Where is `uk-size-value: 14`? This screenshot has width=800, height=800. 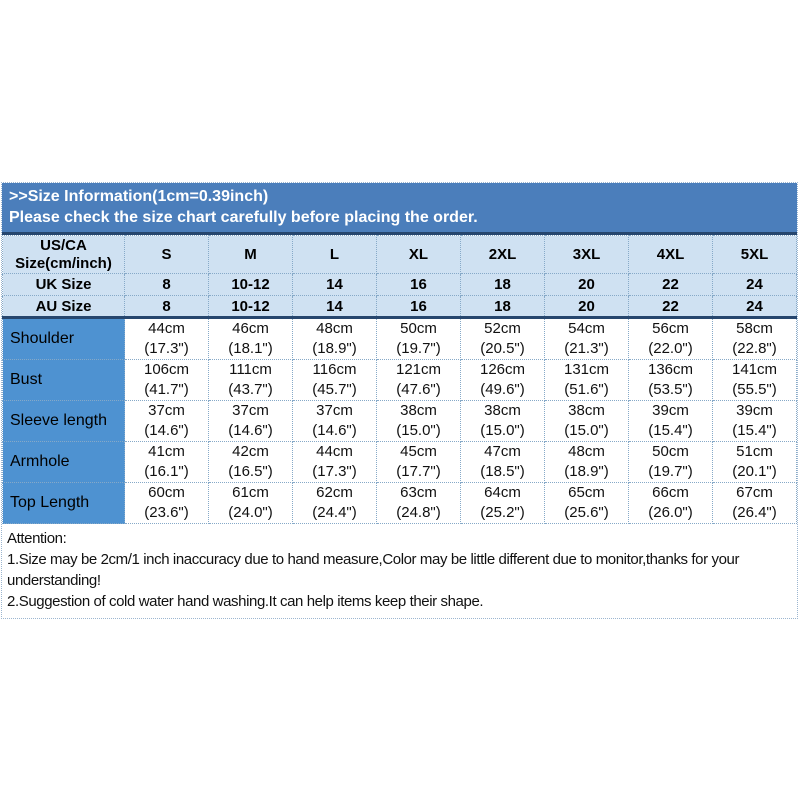
uk-size-value: 14 is located at coordinates (334, 284).